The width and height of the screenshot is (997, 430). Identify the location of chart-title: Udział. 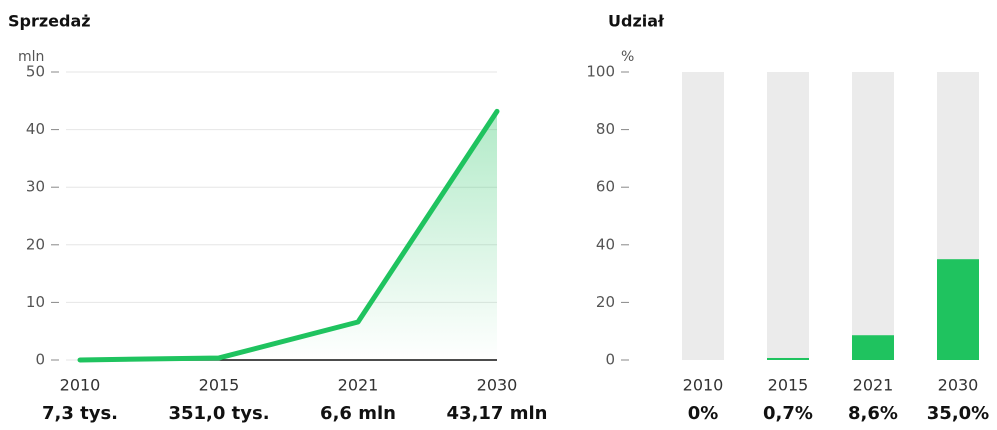
(636, 21).